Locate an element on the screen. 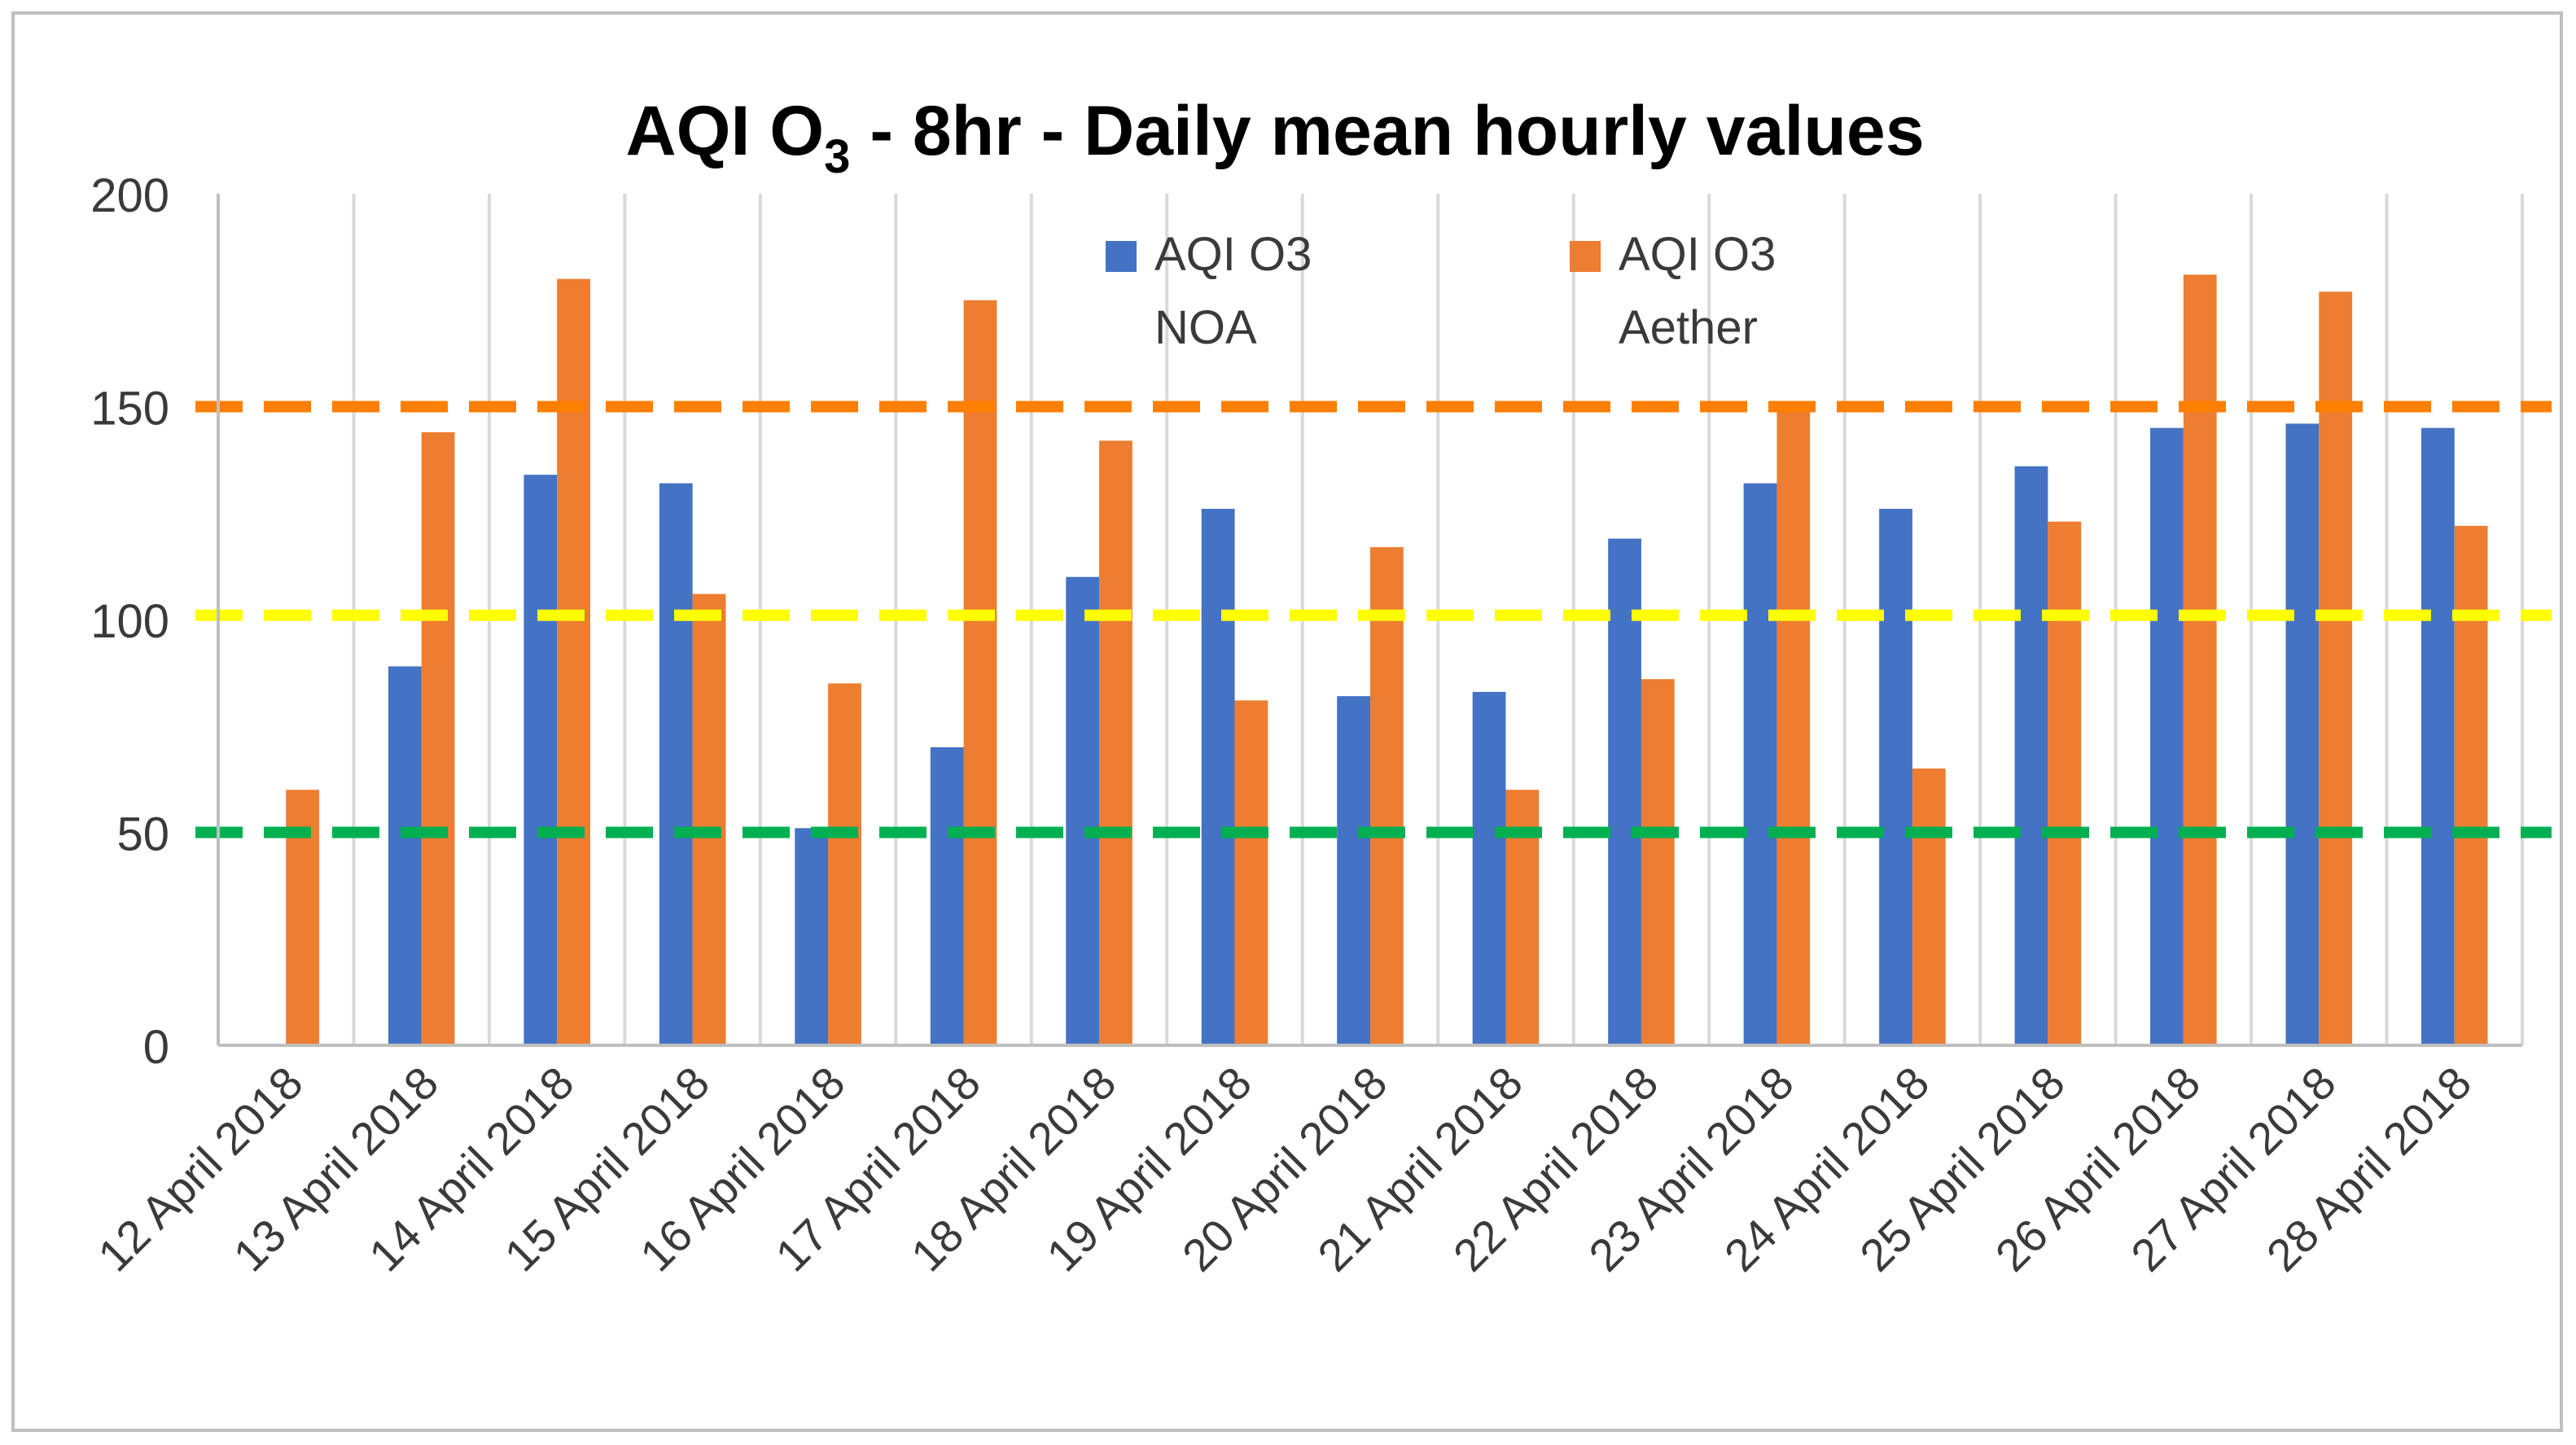 This screenshot has height=1445, width=2576. y-tick-label: 150 is located at coordinates (129, 409).